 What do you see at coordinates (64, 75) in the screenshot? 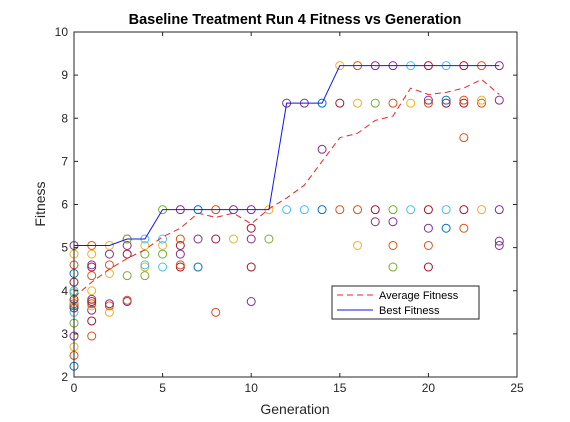
I see `y-tick-label: 9` at bounding box center [64, 75].